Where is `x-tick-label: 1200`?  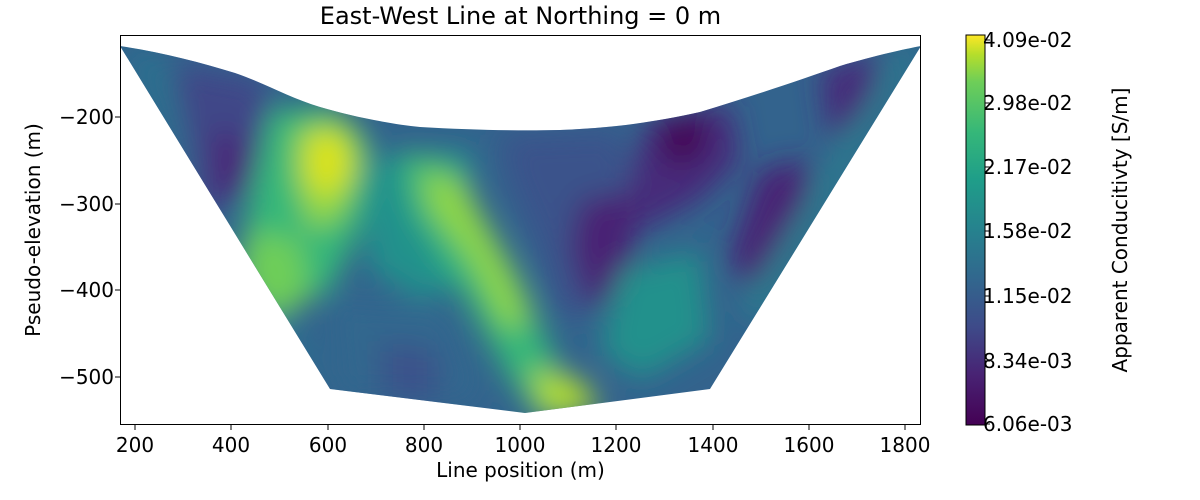
x-tick-label: 1200 is located at coordinates (616, 445).